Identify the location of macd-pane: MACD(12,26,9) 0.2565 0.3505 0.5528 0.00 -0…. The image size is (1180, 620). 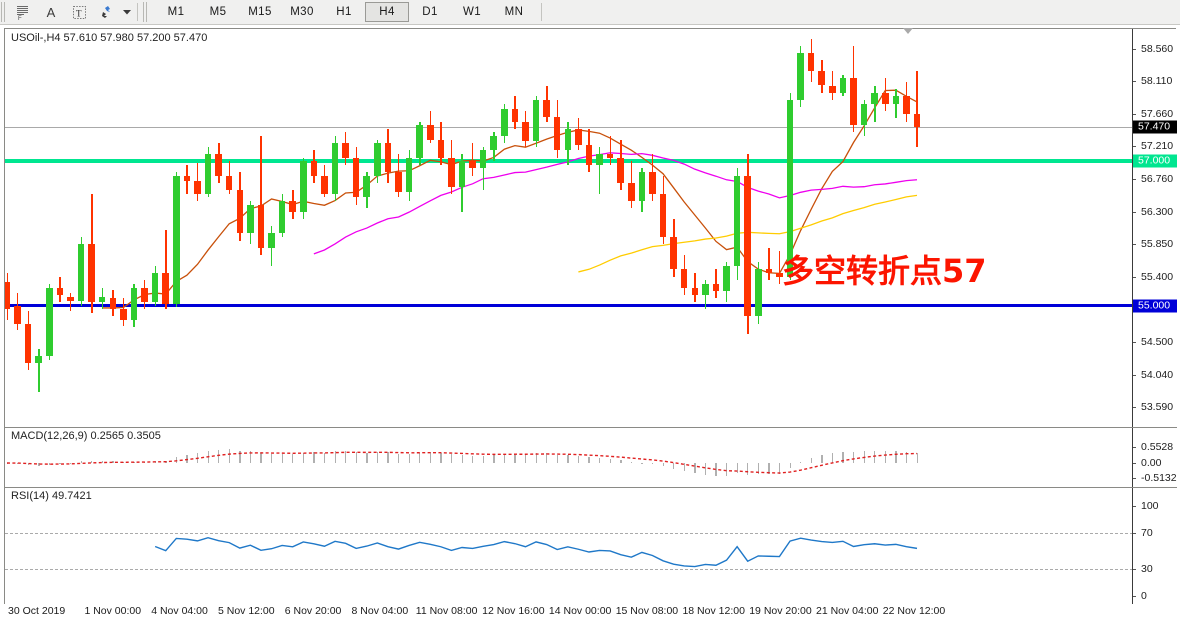
(591, 457).